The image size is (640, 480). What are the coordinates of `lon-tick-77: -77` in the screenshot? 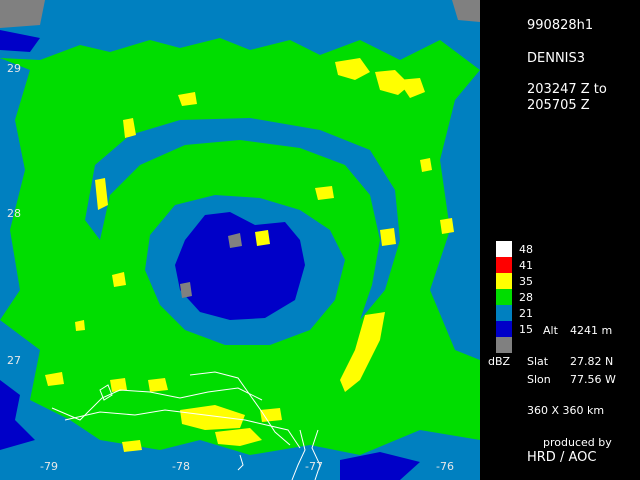 It's located at (314, 466).